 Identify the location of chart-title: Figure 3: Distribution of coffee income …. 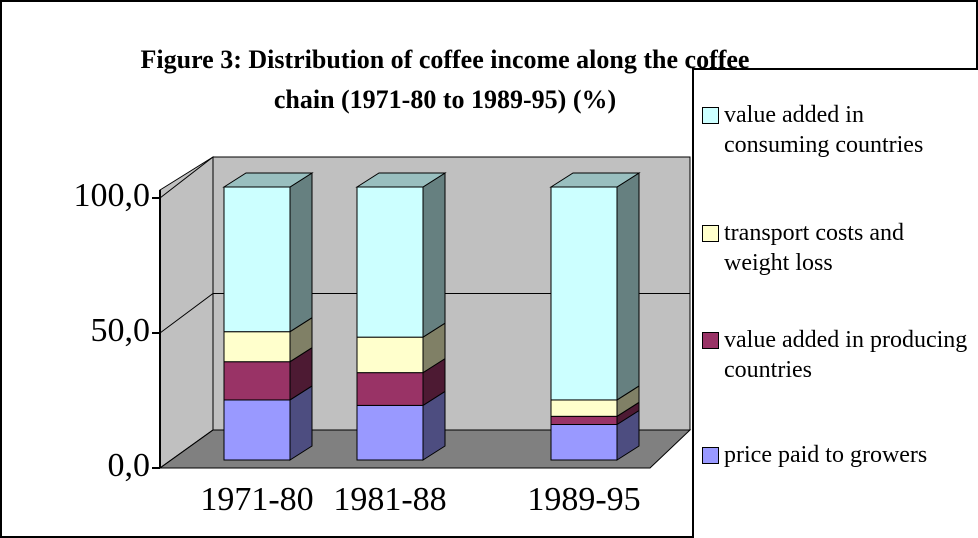
(445, 79).